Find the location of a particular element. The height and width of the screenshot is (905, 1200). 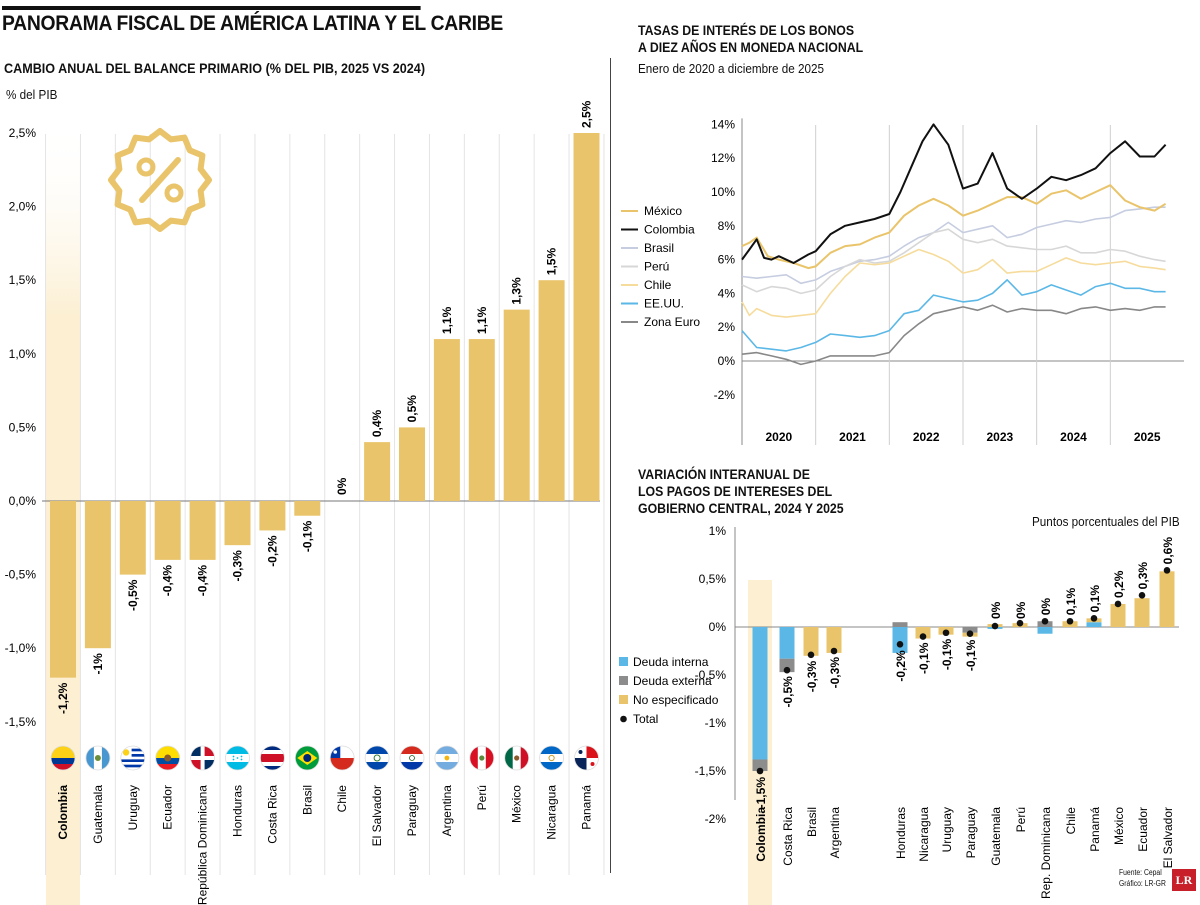

category-label: Nicaragua is located at coordinates (924, 834).